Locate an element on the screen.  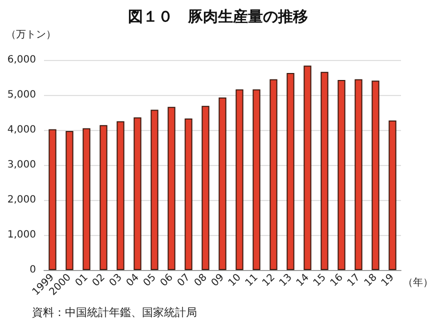
x-tick-label: 14 is located at coordinates (303, 280).